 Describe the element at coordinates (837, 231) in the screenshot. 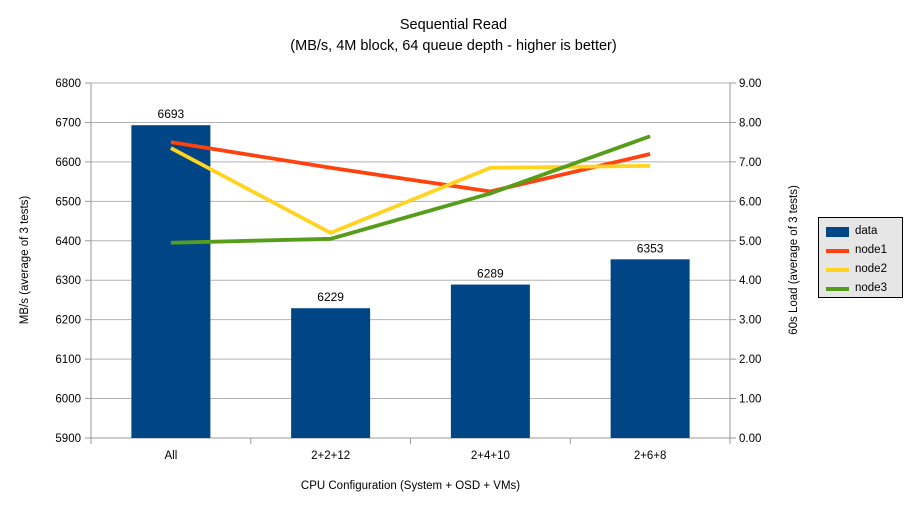

I see `legend-swatch-data` at that location.